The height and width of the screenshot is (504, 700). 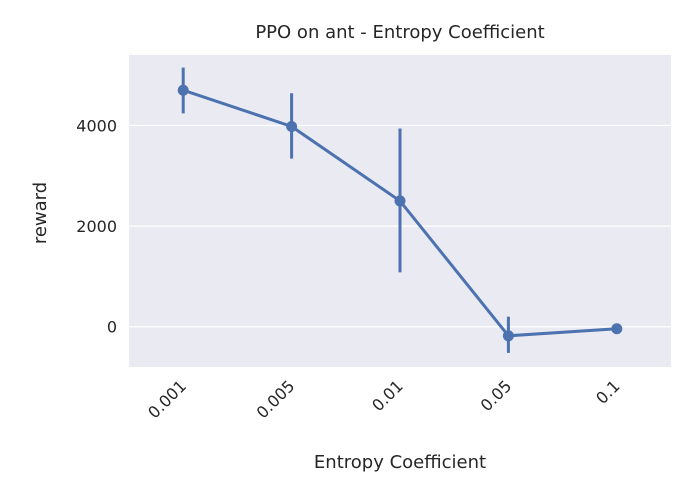 What do you see at coordinates (112, 327) in the screenshot?
I see `y-tick-label: 0` at bounding box center [112, 327].